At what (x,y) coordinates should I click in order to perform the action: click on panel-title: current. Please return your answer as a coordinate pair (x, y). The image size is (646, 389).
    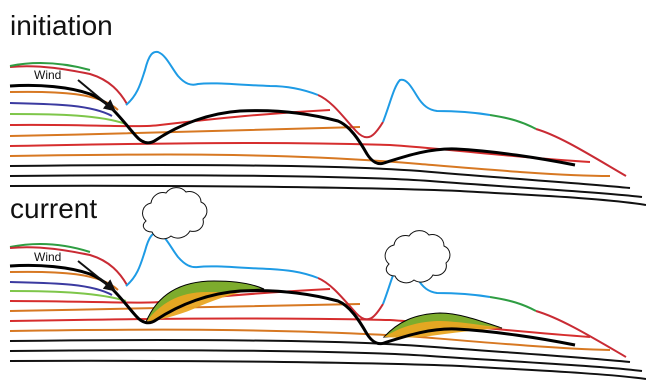
    Looking at the image, I should click on (53, 208).